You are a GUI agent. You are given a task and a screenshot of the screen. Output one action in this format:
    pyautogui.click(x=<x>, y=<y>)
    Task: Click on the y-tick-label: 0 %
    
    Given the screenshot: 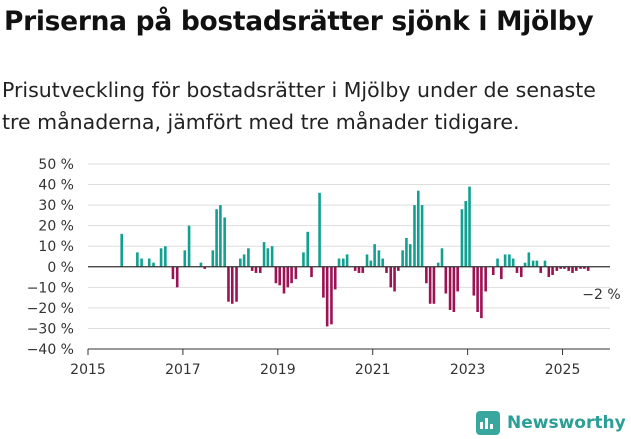 What is the action you would take?
    pyautogui.click(x=60, y=268)
    